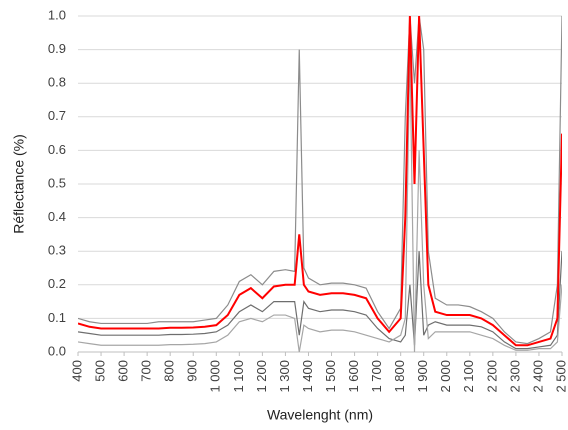  I want to click on y-tick-label: 0.3, so click(57, 250).